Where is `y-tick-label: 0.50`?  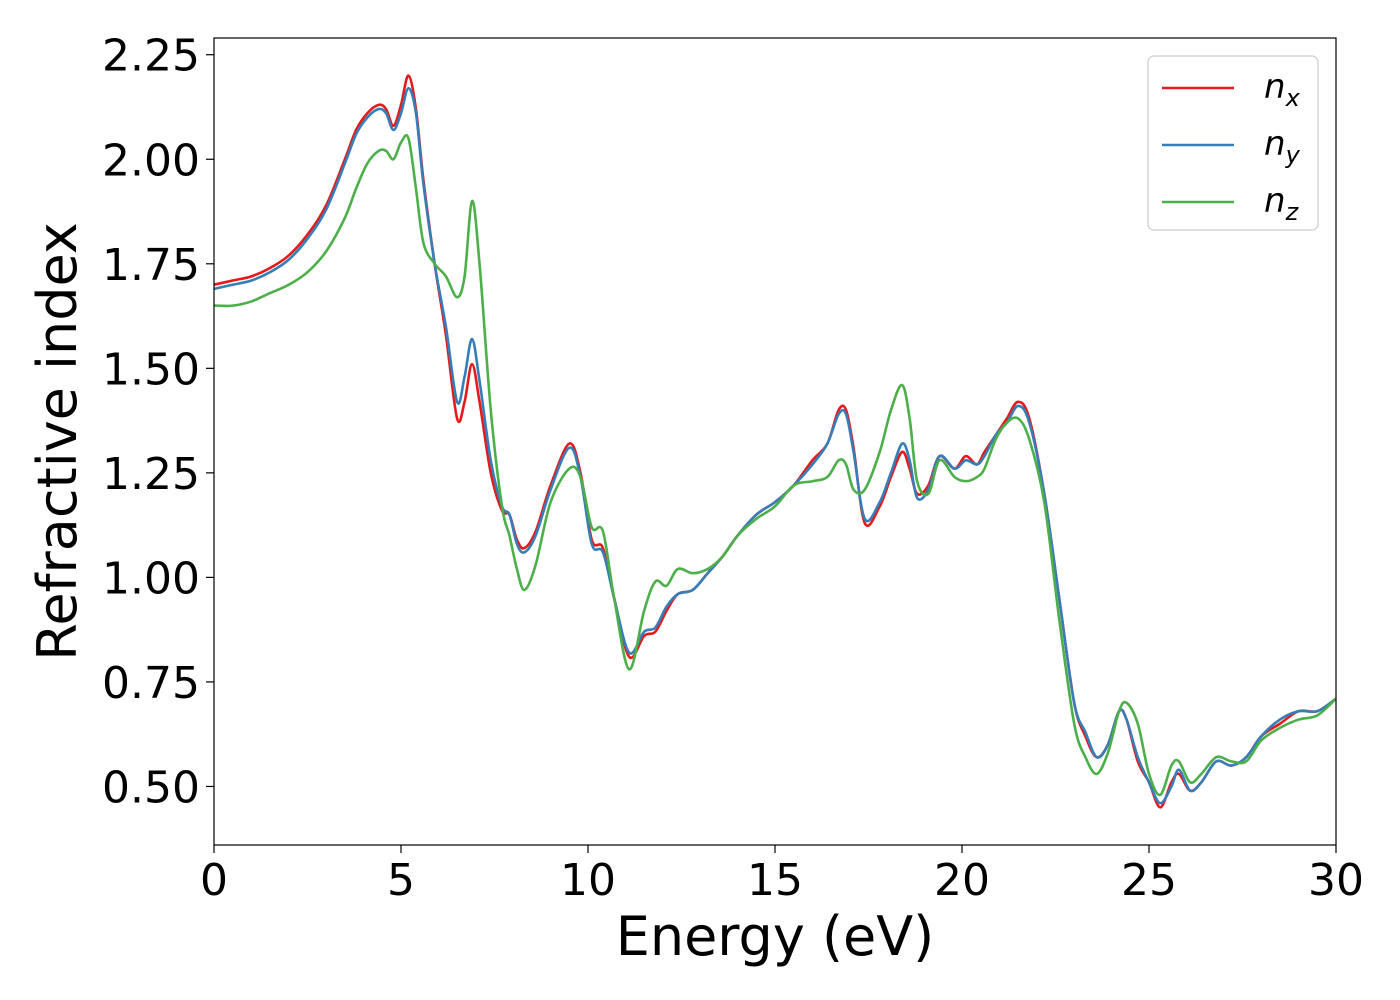 y-tick-label: 0.50 is located at coordinates (151, 787).